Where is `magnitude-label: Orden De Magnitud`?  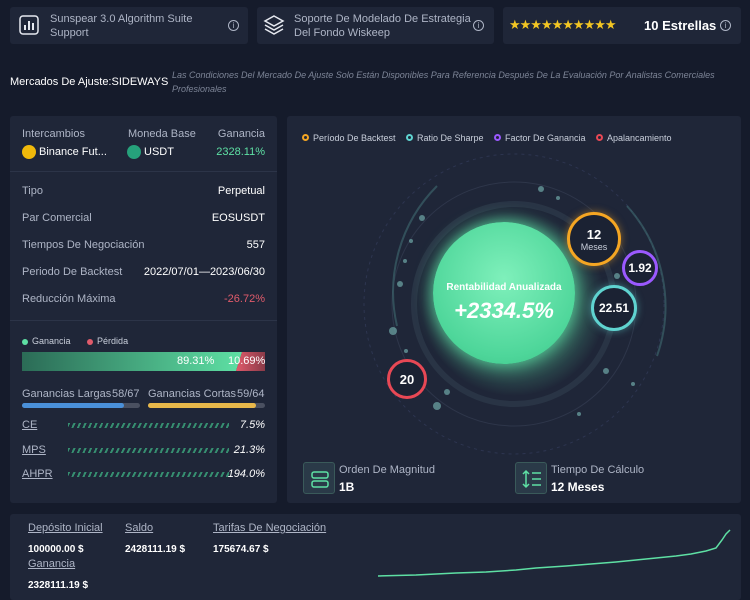
magnitude-label: Orden De Magnitud is located at coordinates (387, 470).